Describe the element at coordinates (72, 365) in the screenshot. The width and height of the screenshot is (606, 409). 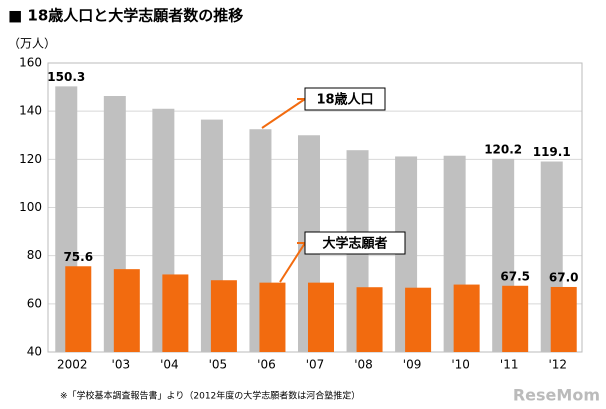
I see `x-tick-label: 2002` at that location.